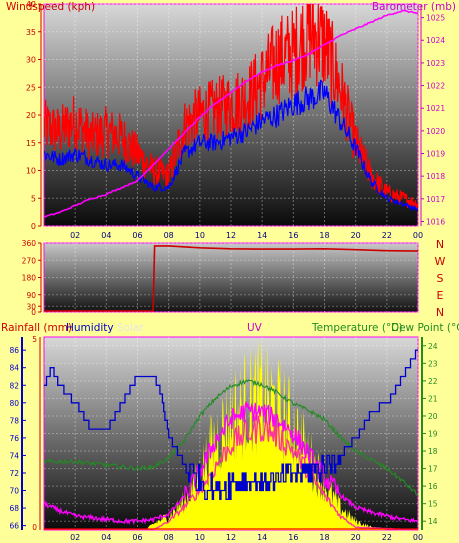  I want to click on temperature-tick-label: 17, so click(433, 469).